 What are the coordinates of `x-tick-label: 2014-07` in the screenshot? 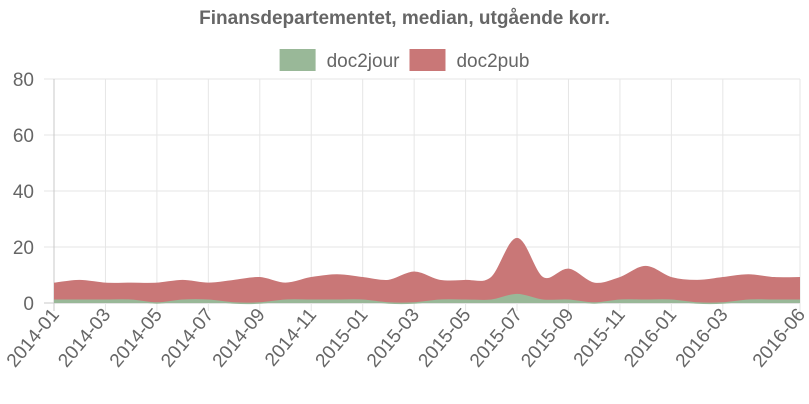 It's located at (187, 338).